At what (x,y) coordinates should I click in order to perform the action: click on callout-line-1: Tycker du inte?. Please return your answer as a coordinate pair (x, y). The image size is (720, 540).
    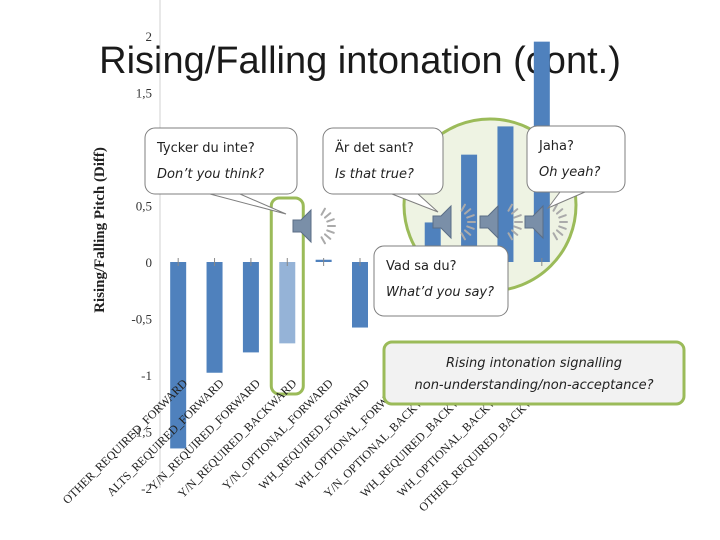
    Looking at the image, I should click on (205, 148).